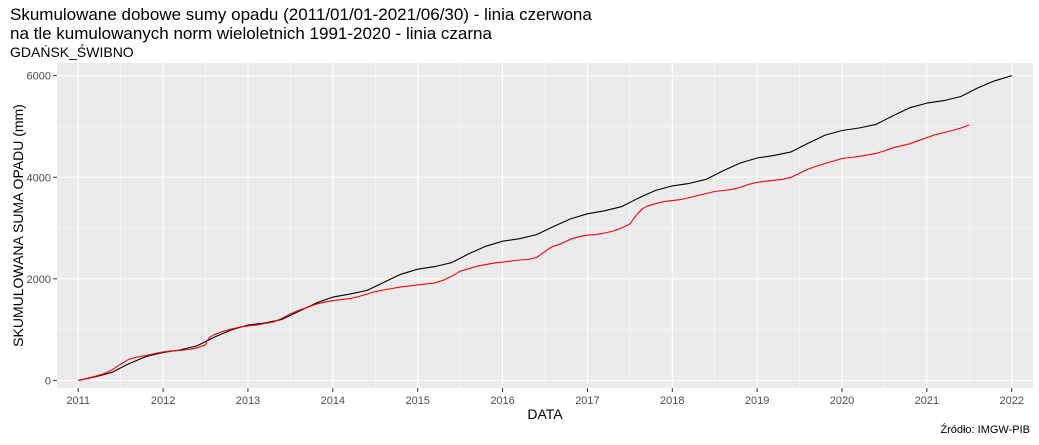 The width and height of the screenshot is (1039, 445). I want to click on y-tick-label: 0, so click(48, 381).